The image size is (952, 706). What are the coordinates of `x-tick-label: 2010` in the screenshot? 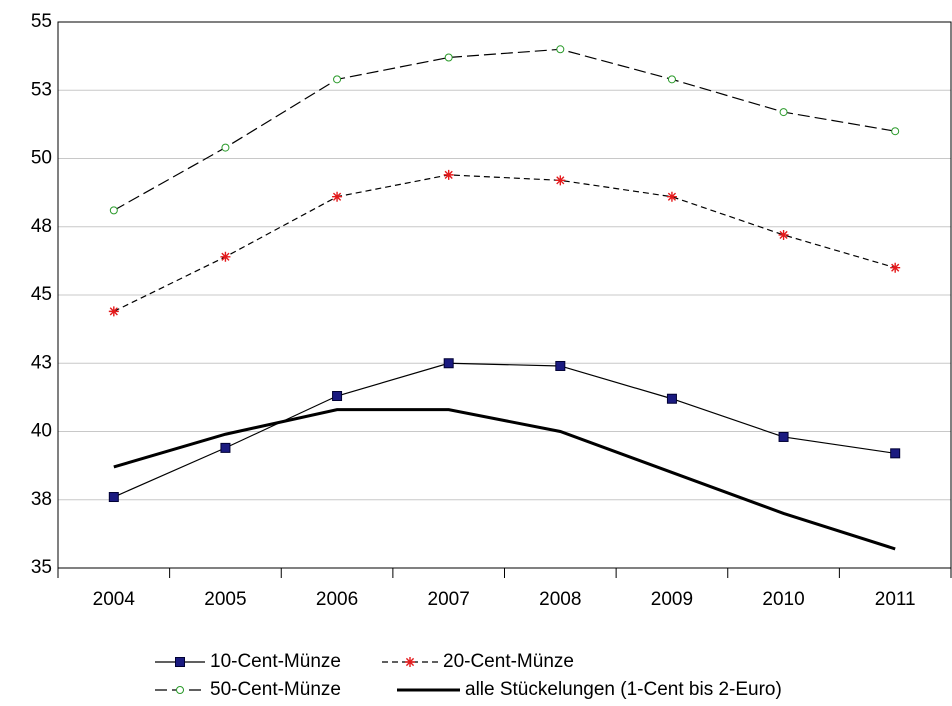 It's located at (783, 599).